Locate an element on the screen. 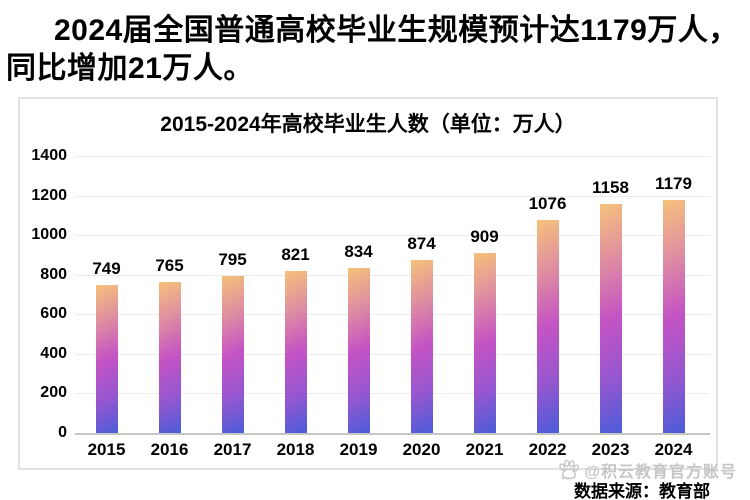  x-axis-line is located at coordinates (392, 434).